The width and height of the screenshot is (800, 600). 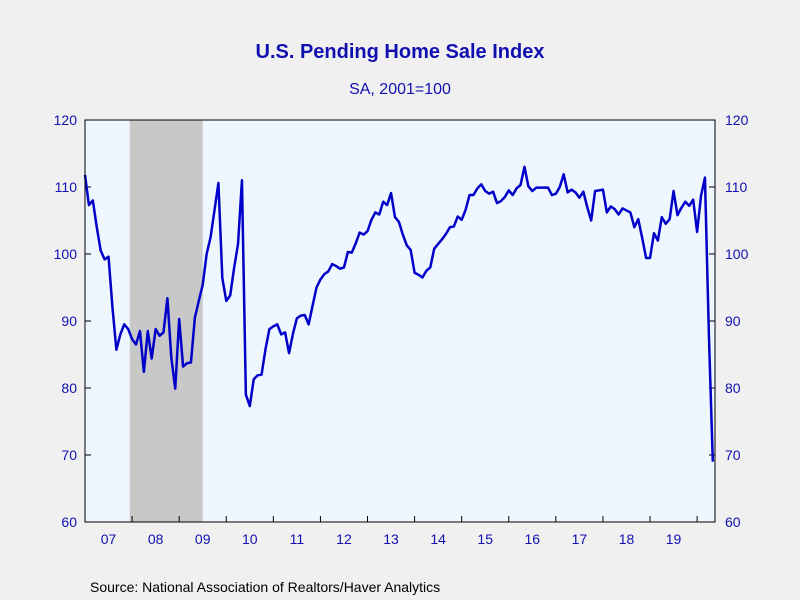 What do you see at coordinates (156, 539) in the screenshot?
I see `x-tick-label: 08` at bounding box center [156, 539].